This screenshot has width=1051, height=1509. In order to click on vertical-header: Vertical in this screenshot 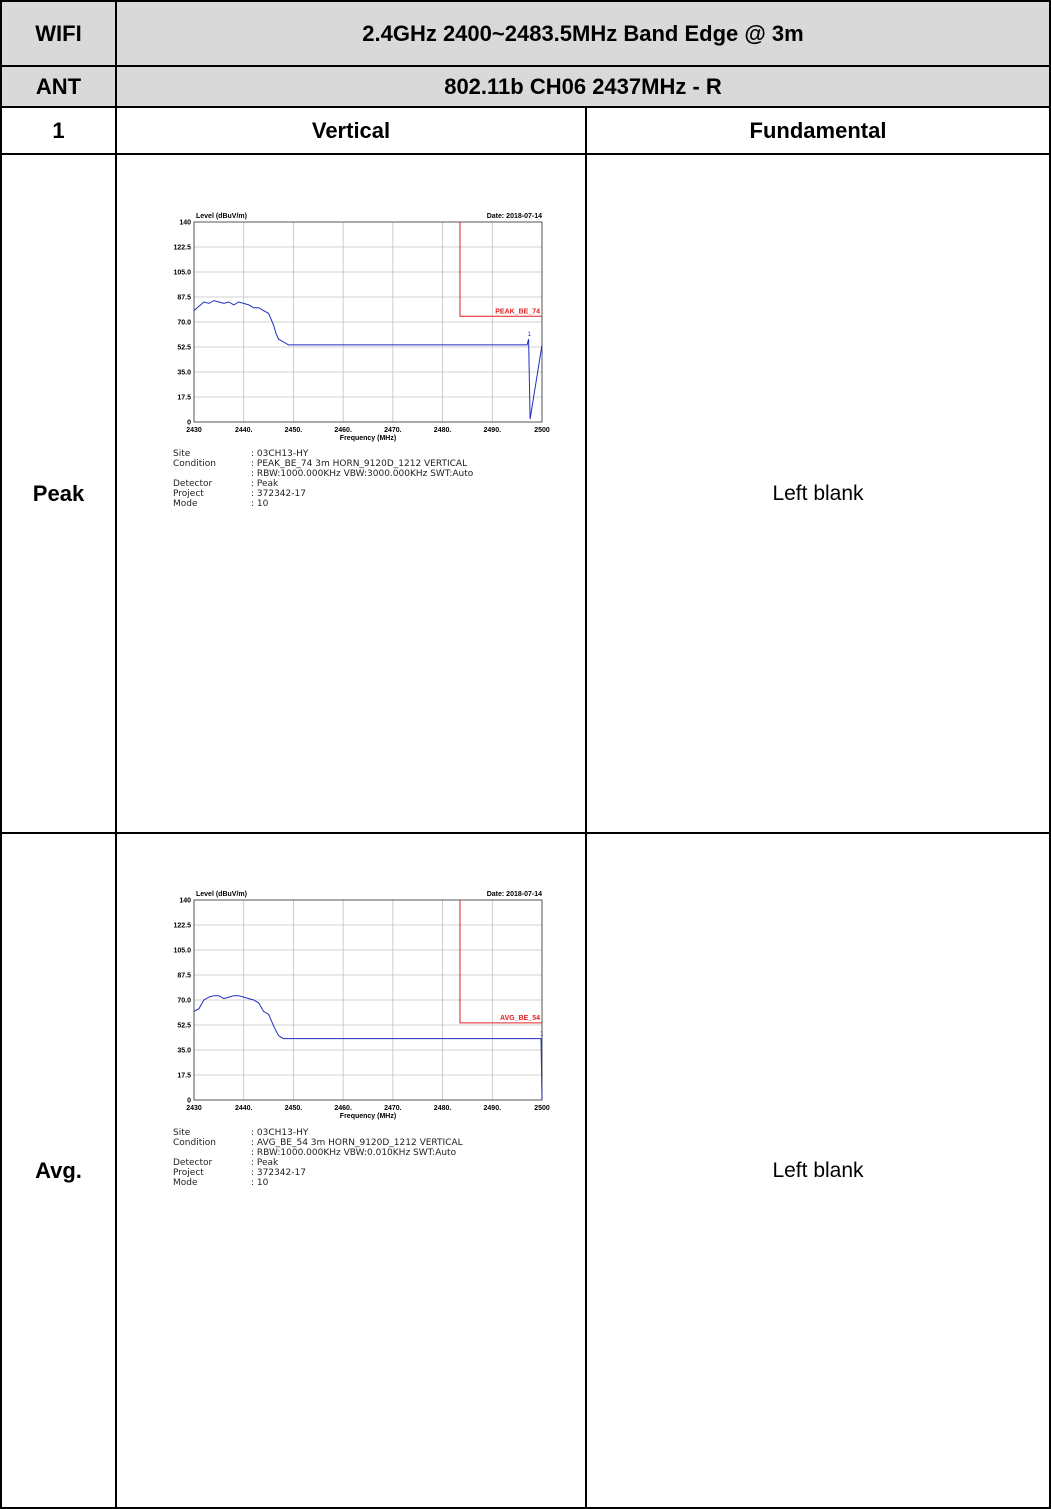, I will do `click(351, 130)`.